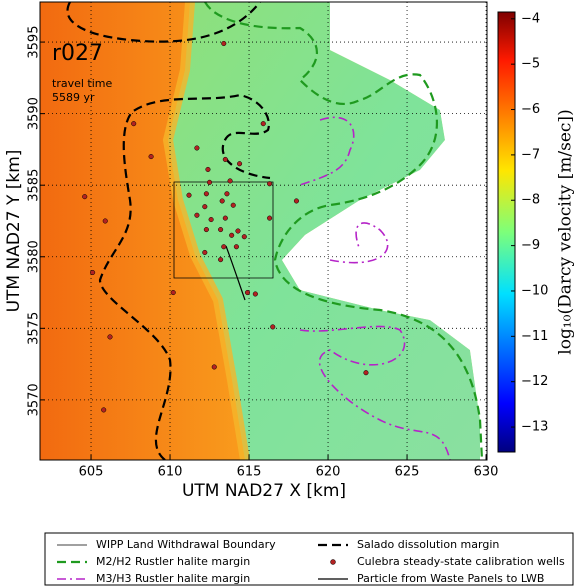  I want to click on colorbar-tick-label: −6, so click(530, 109).